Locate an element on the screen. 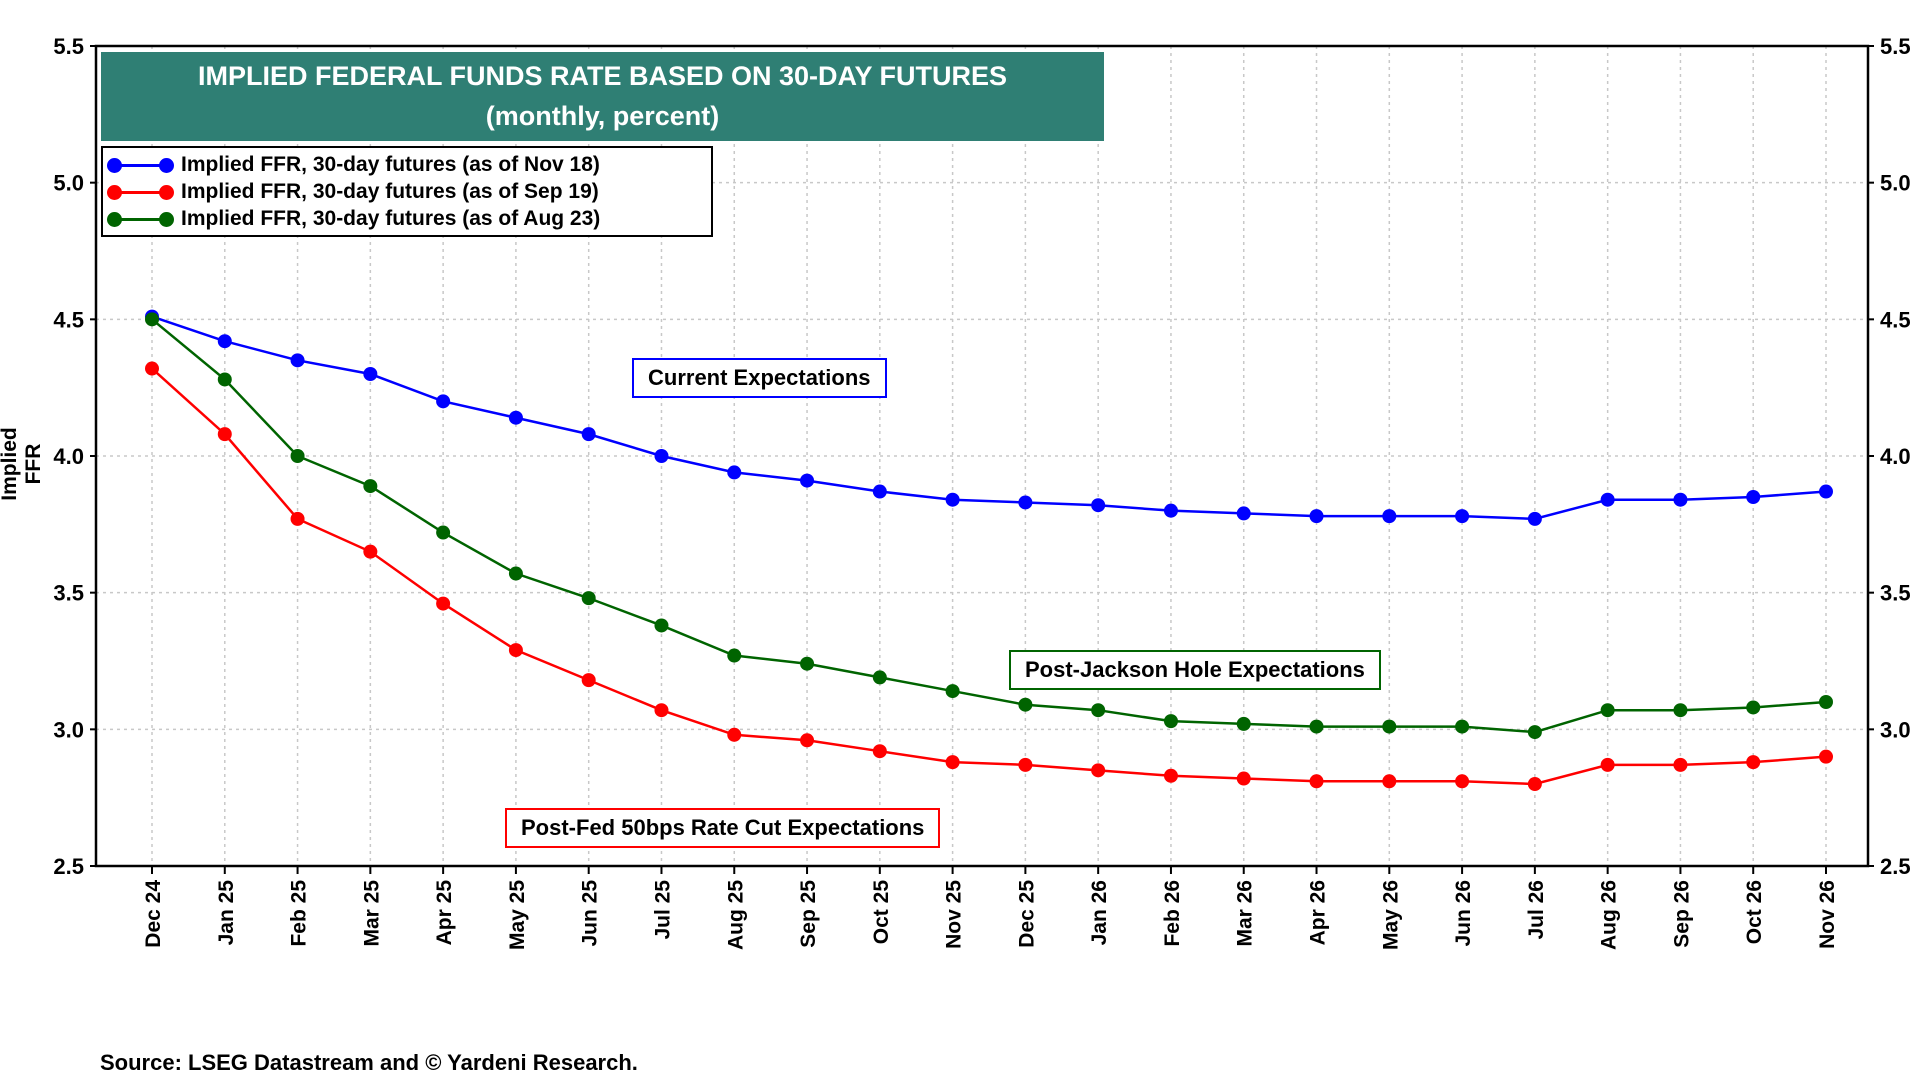 This screenshot has width=1920, height=1080. y-tick-label-right: 3.5 is located at coordinates (1895, 593).